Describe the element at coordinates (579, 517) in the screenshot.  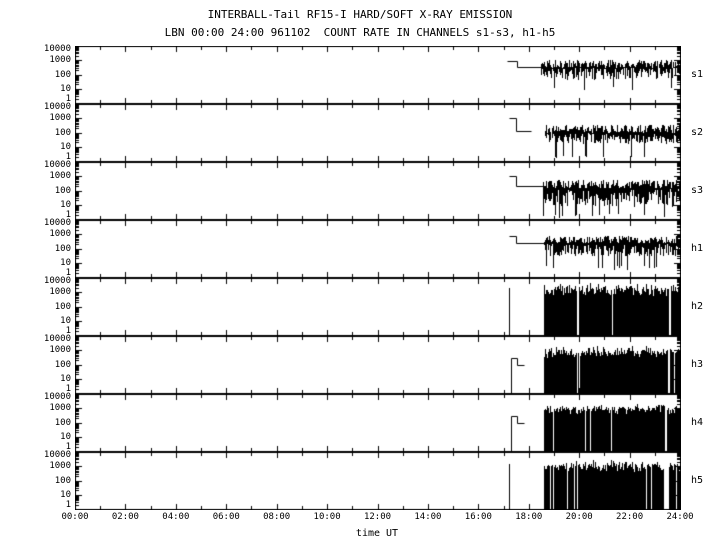
I see `x-tick-label: 20:00` at that location.